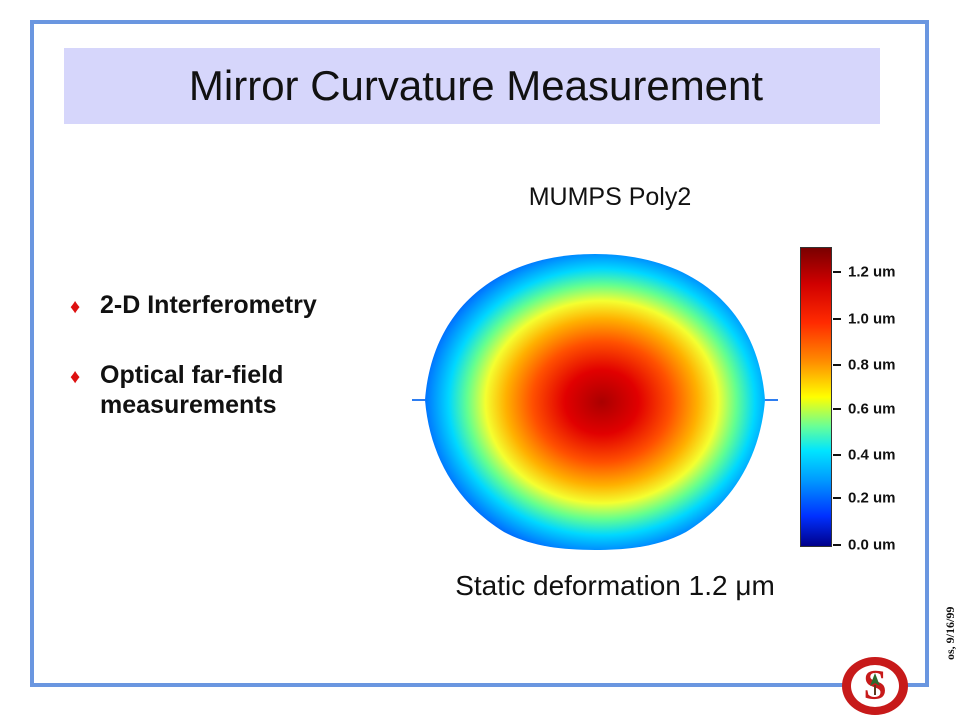 This screenshot has width=960, height=720. I want to click on bullet-text: Optical far-field measurements, so click(192, 390).